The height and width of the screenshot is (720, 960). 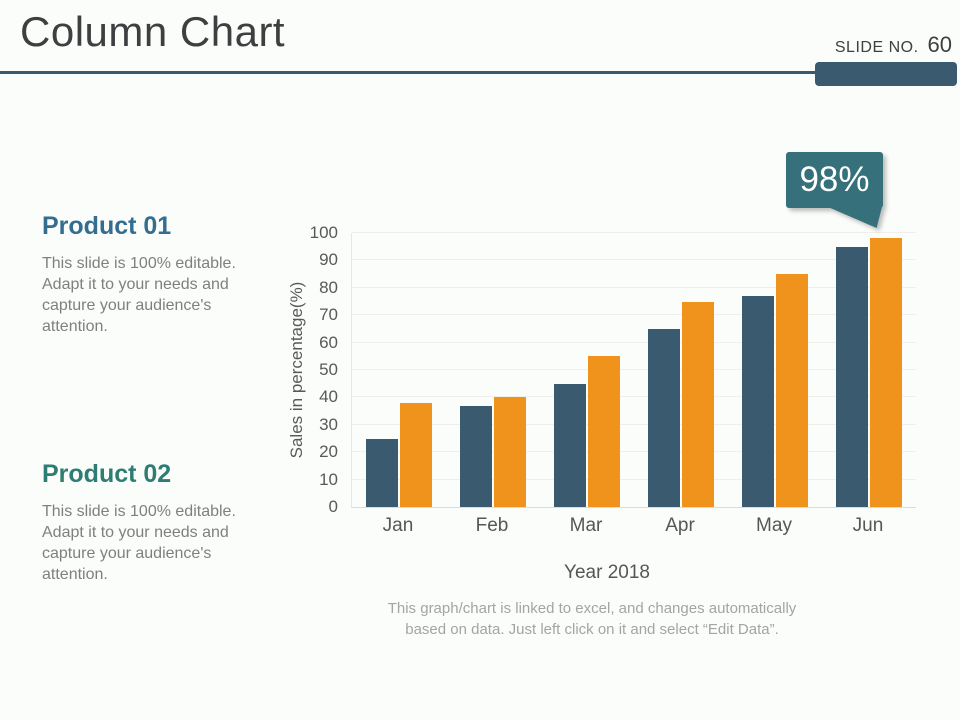 What do you see at coordinates (328, 479) in the screenshot?
I see `y-tick-label: 10` at bounding box center [328, 479].